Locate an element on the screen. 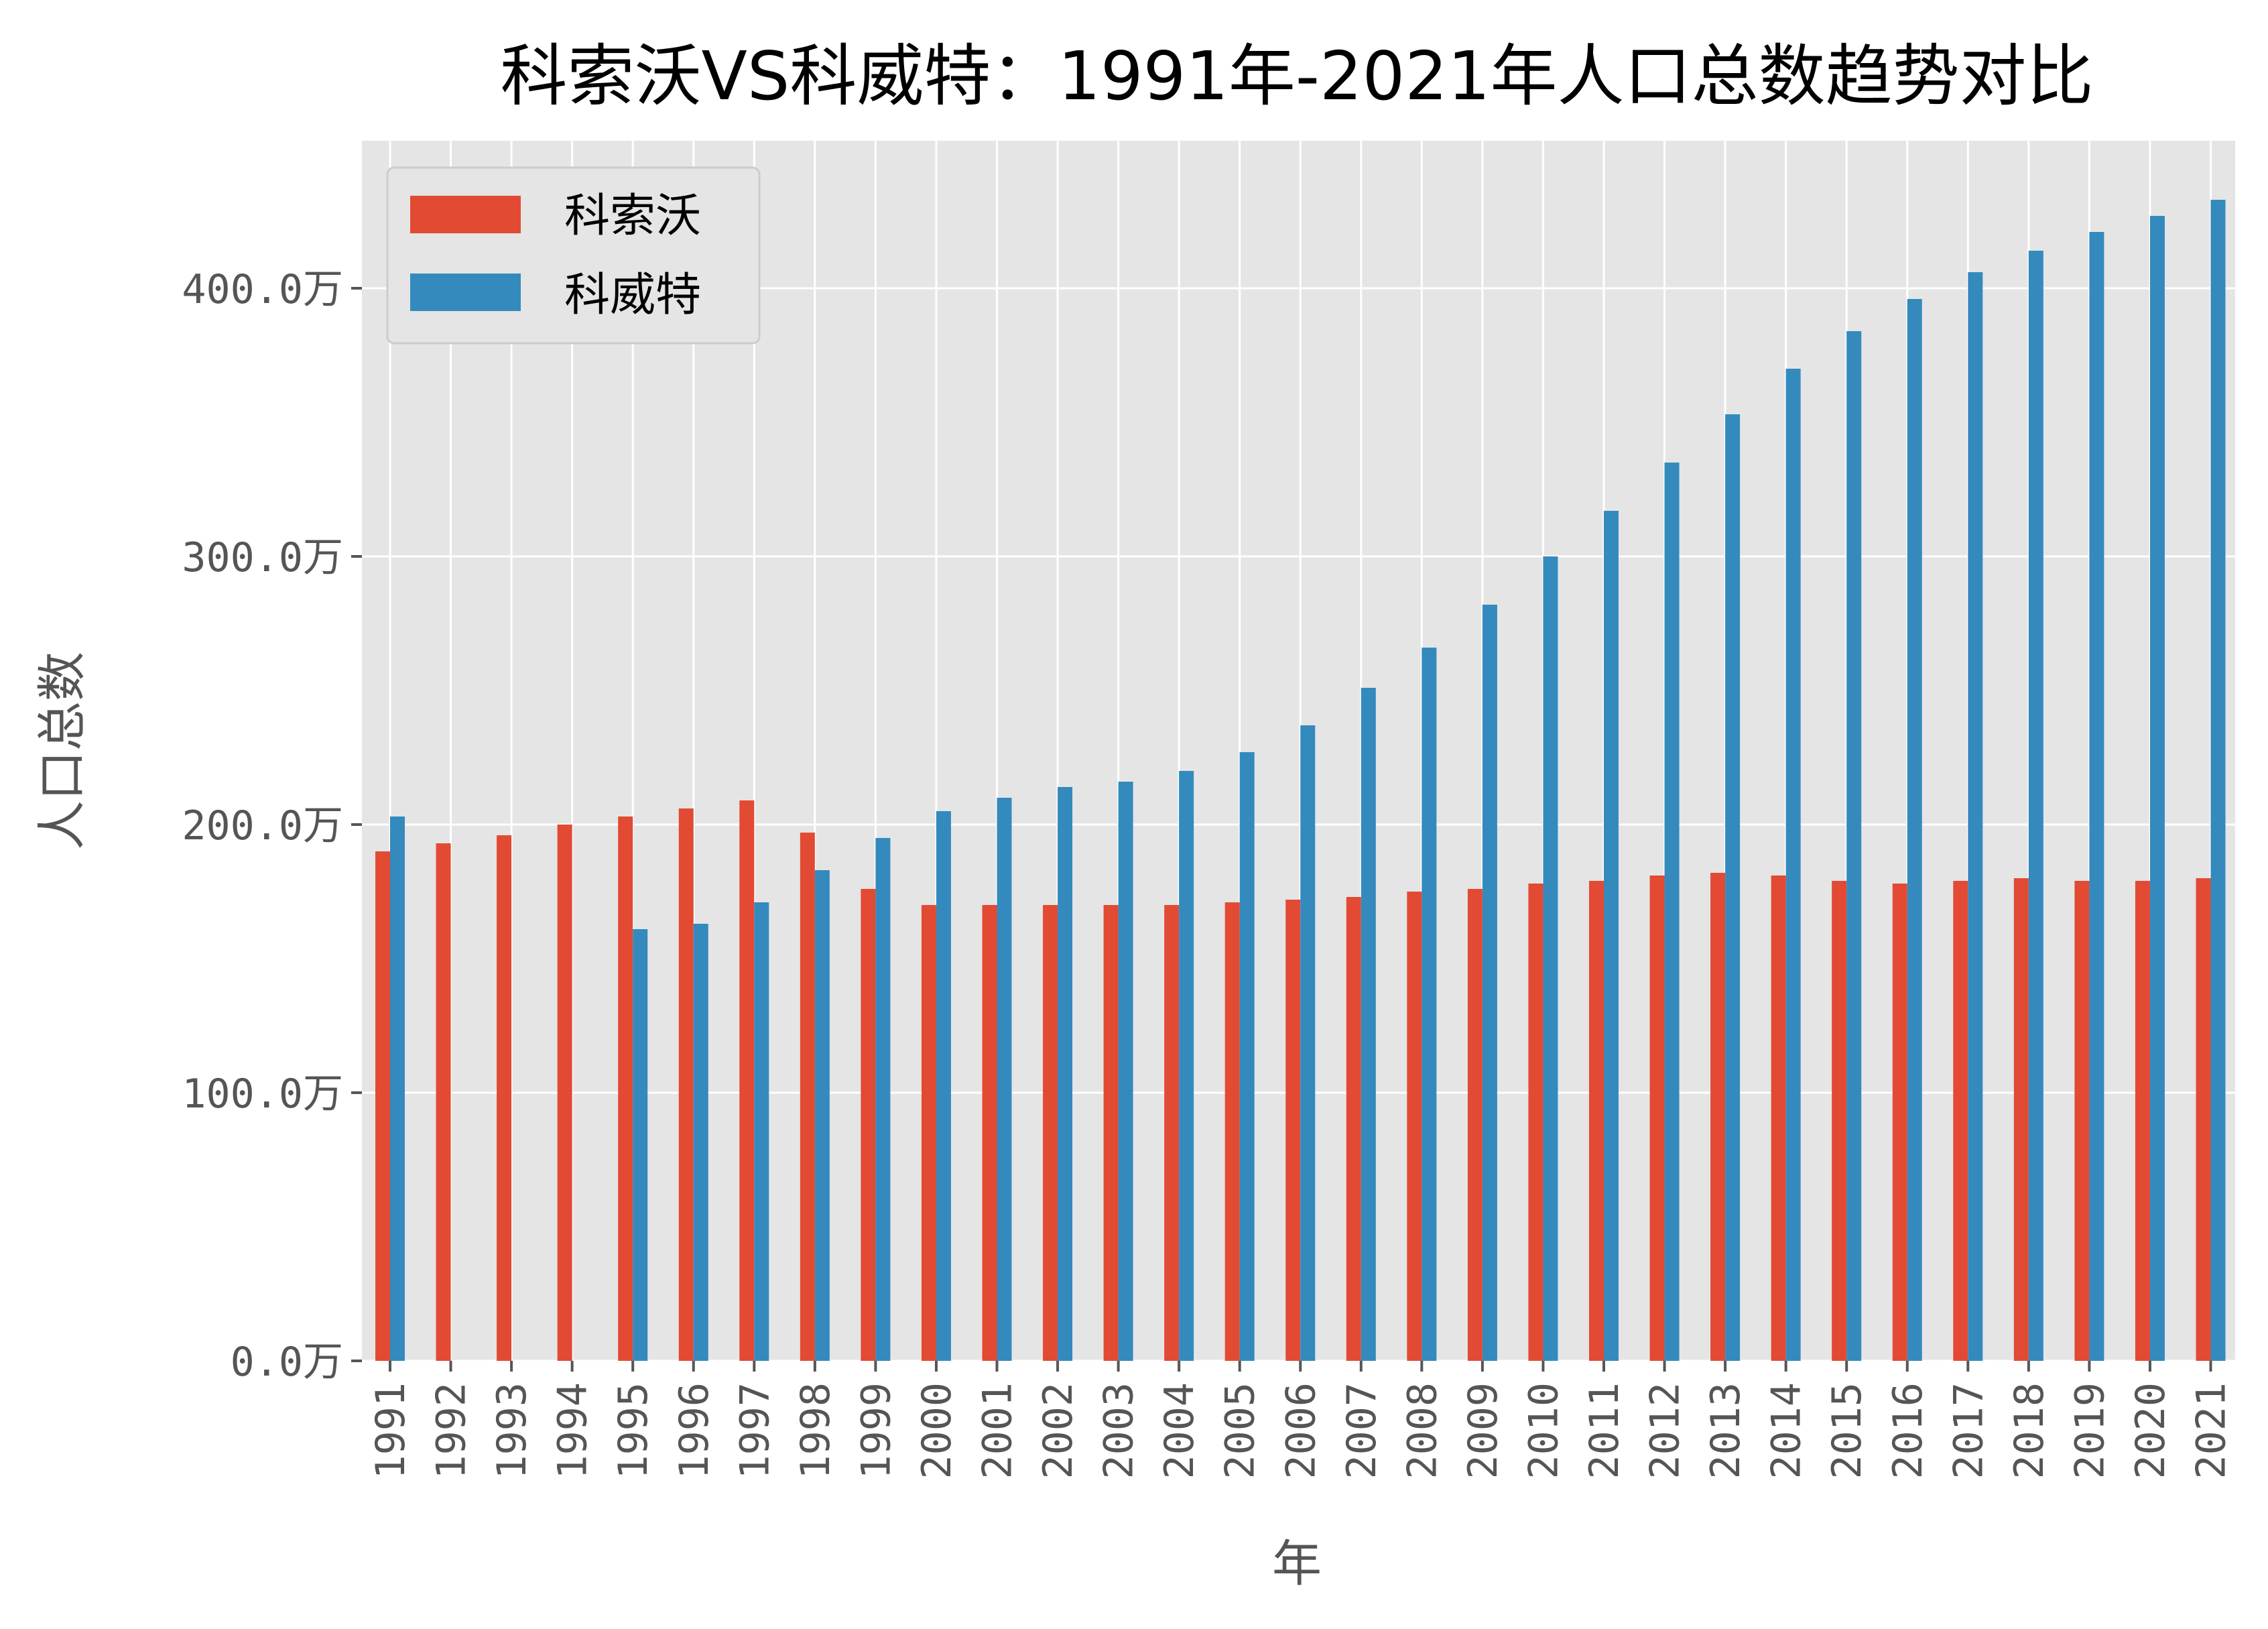 This screenshot has height=1629, width=2268. y-axis-label: 人口总数 is located at coordinates (62, 751).